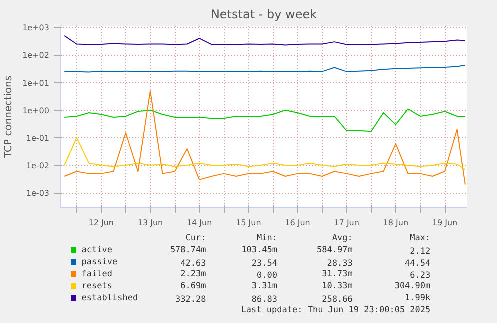 The width and height of the screenshot is (497, 323). What do you see at coordinates (38, 193) in the screenshot?
I see `y-tick-label: 1e-03` at bounding box center [38, 193].